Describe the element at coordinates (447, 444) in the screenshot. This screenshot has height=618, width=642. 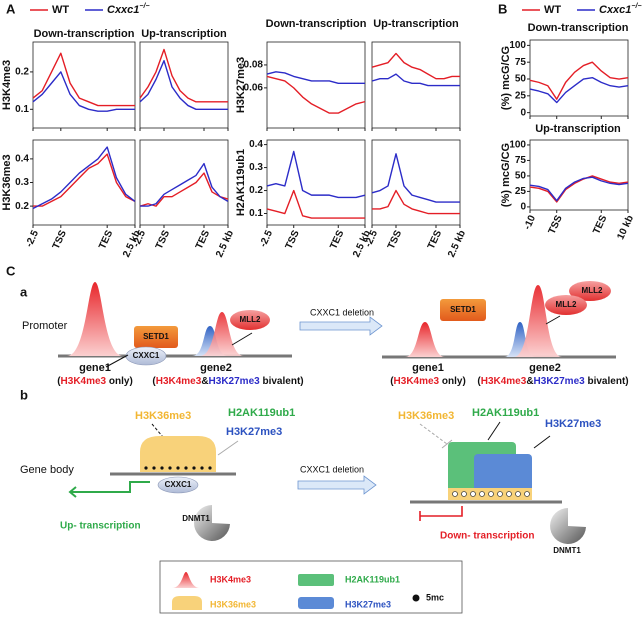
I see `inhibit-bar` at that location.